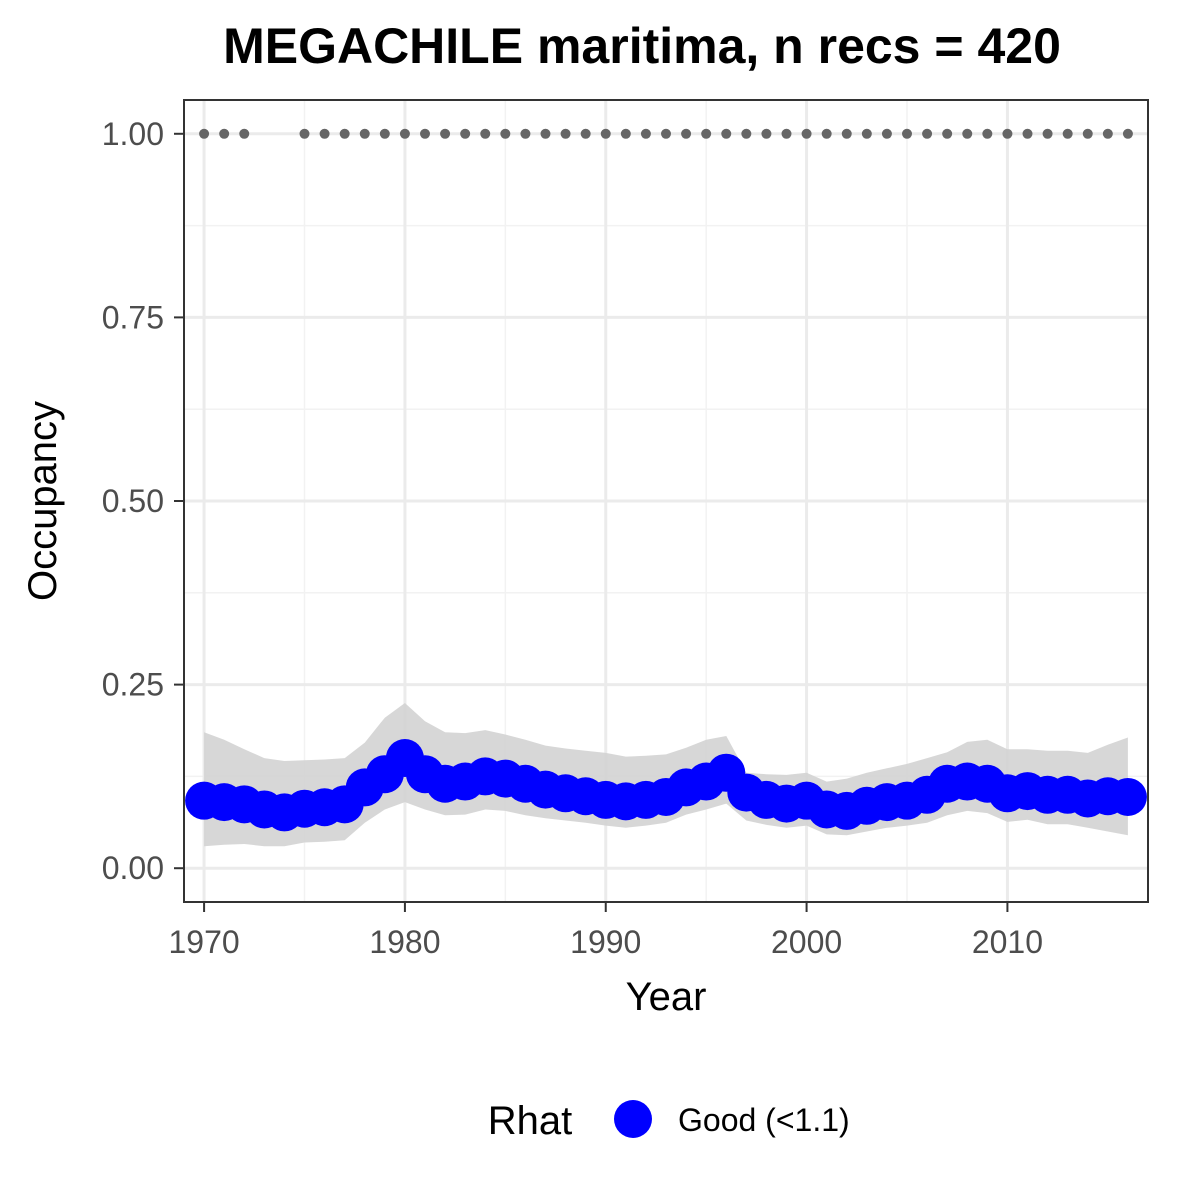  Describe the element at coordinates (633, 1119) in the screenshot. I see `legend-swatch-good` at that location.